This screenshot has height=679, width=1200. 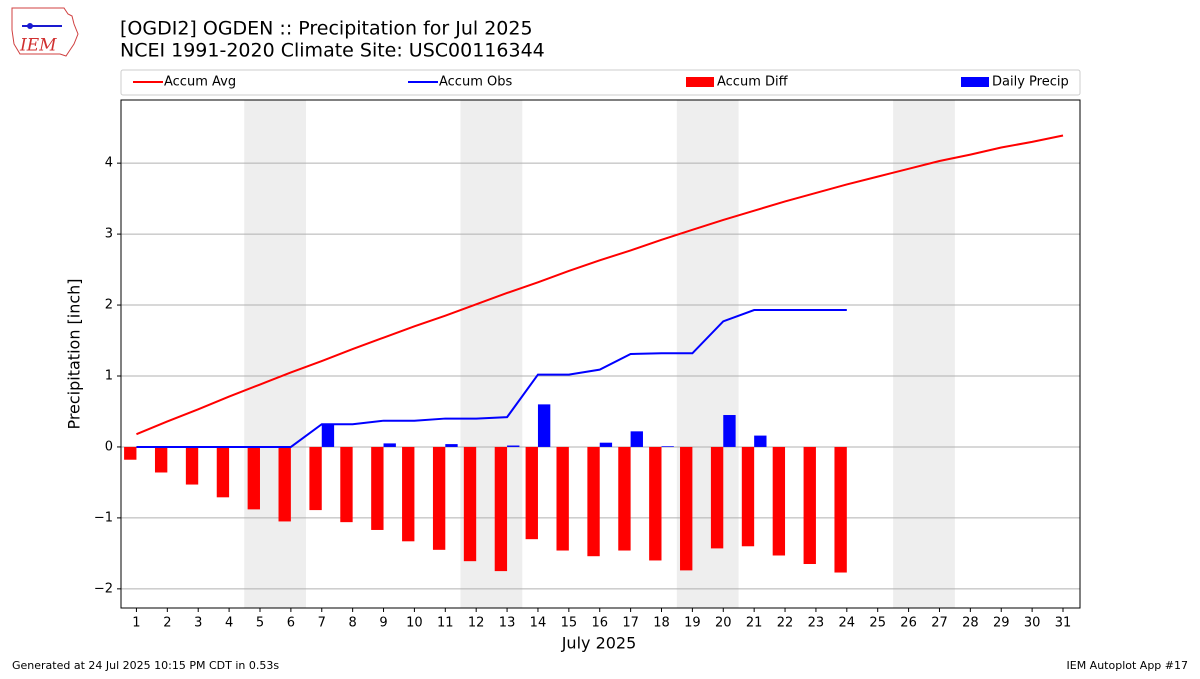 I want to click on x-tick-label: 27, so click(x=939, y=623).